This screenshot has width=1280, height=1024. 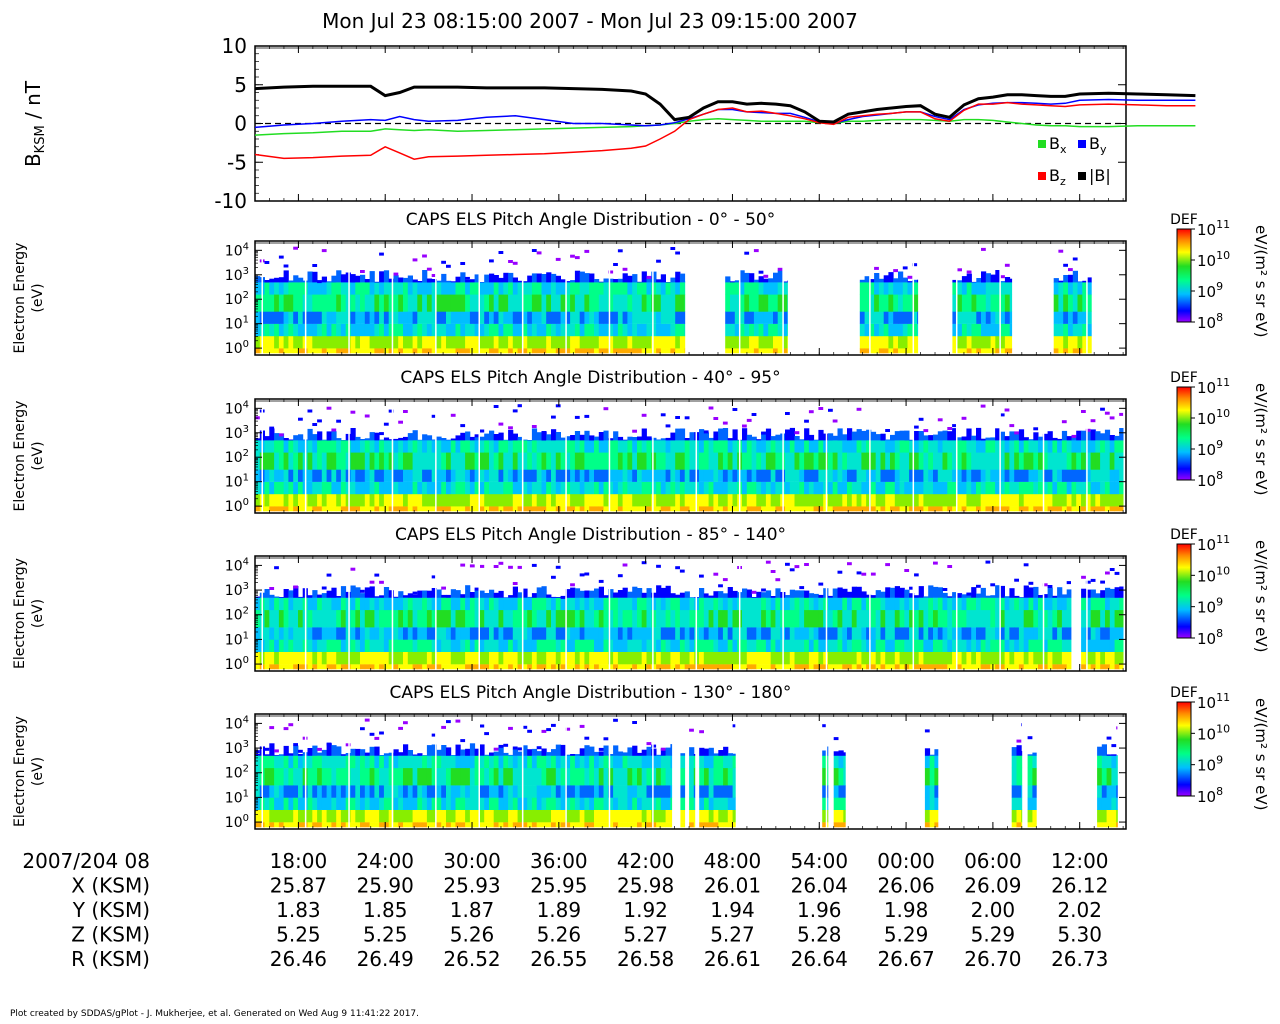 What do you see at coordinates (1213, 417) in the screenshot?
I see `colorbar-tick-label: 1010` at bounding box center [1213, 417].